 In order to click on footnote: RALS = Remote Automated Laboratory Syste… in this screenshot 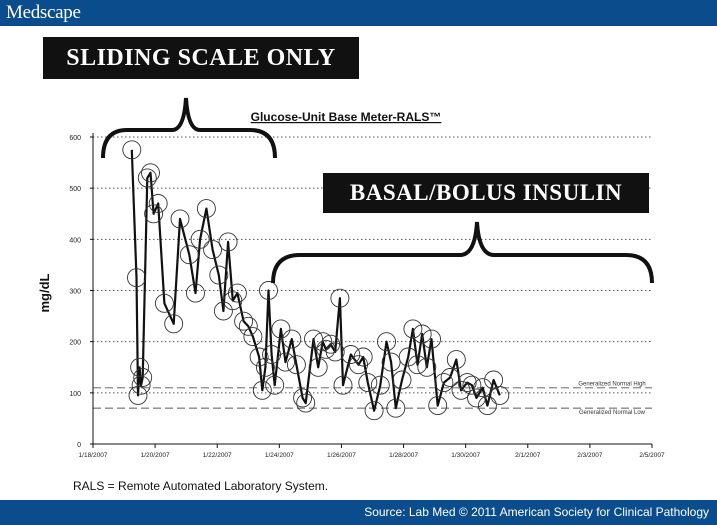, I will do `click(201, 486)`.